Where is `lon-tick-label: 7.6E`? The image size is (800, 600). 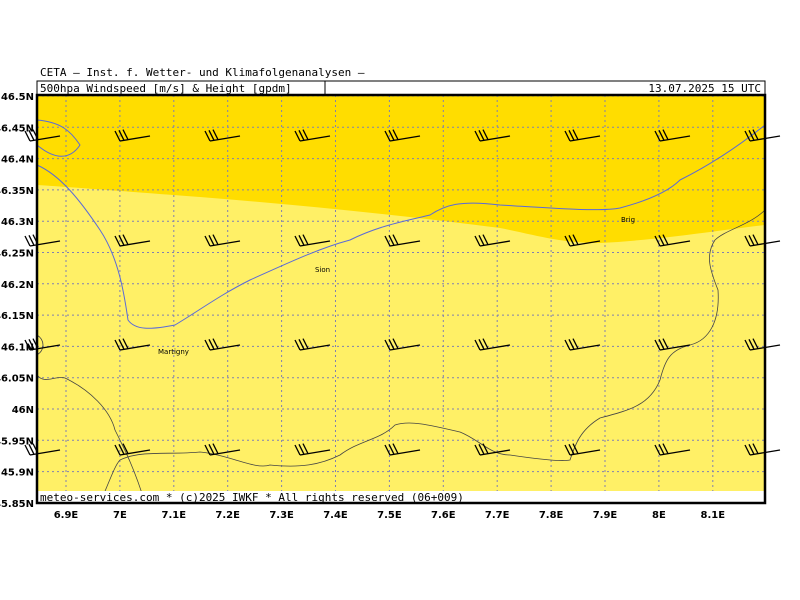
lon-tick-label: 7.6E is located at coordinates (443, 515).